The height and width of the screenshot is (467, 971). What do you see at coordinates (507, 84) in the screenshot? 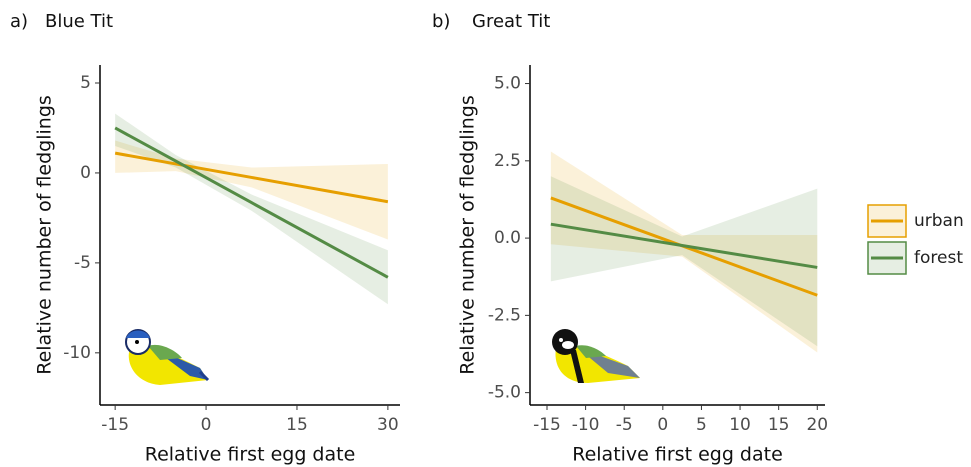
I see `y-tick-label: 5.0` at bounding box center [507, 84].